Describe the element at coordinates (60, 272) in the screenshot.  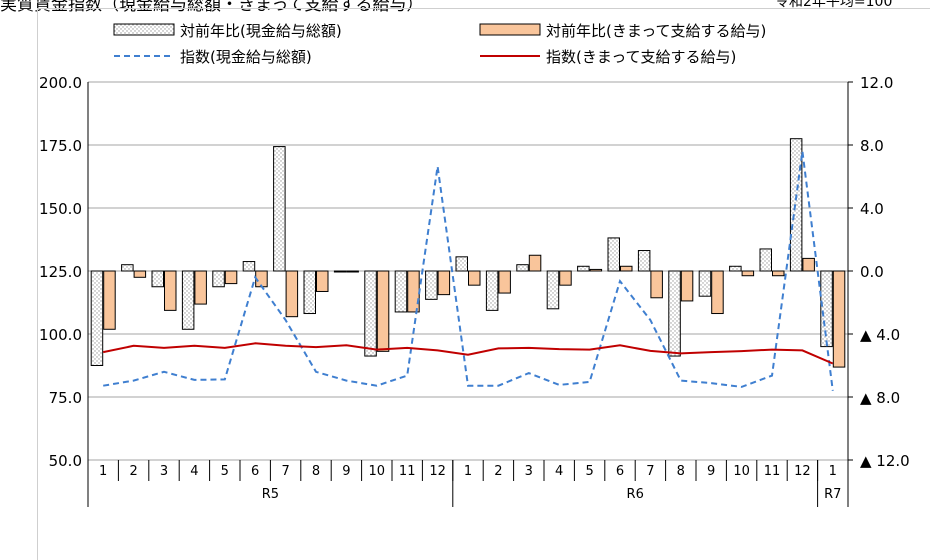
I see `left-tick-label: 125.0` at that location.